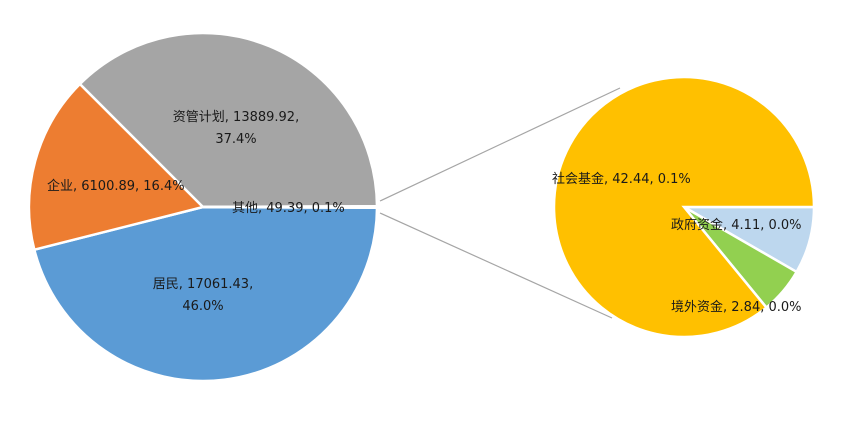  What do you see at coordinates (736, 225) in the screenshot?
I see `detail-pie-label-1-line-0: 政府资金, 4.11, 0.0%` at bounding box center [736, 225].